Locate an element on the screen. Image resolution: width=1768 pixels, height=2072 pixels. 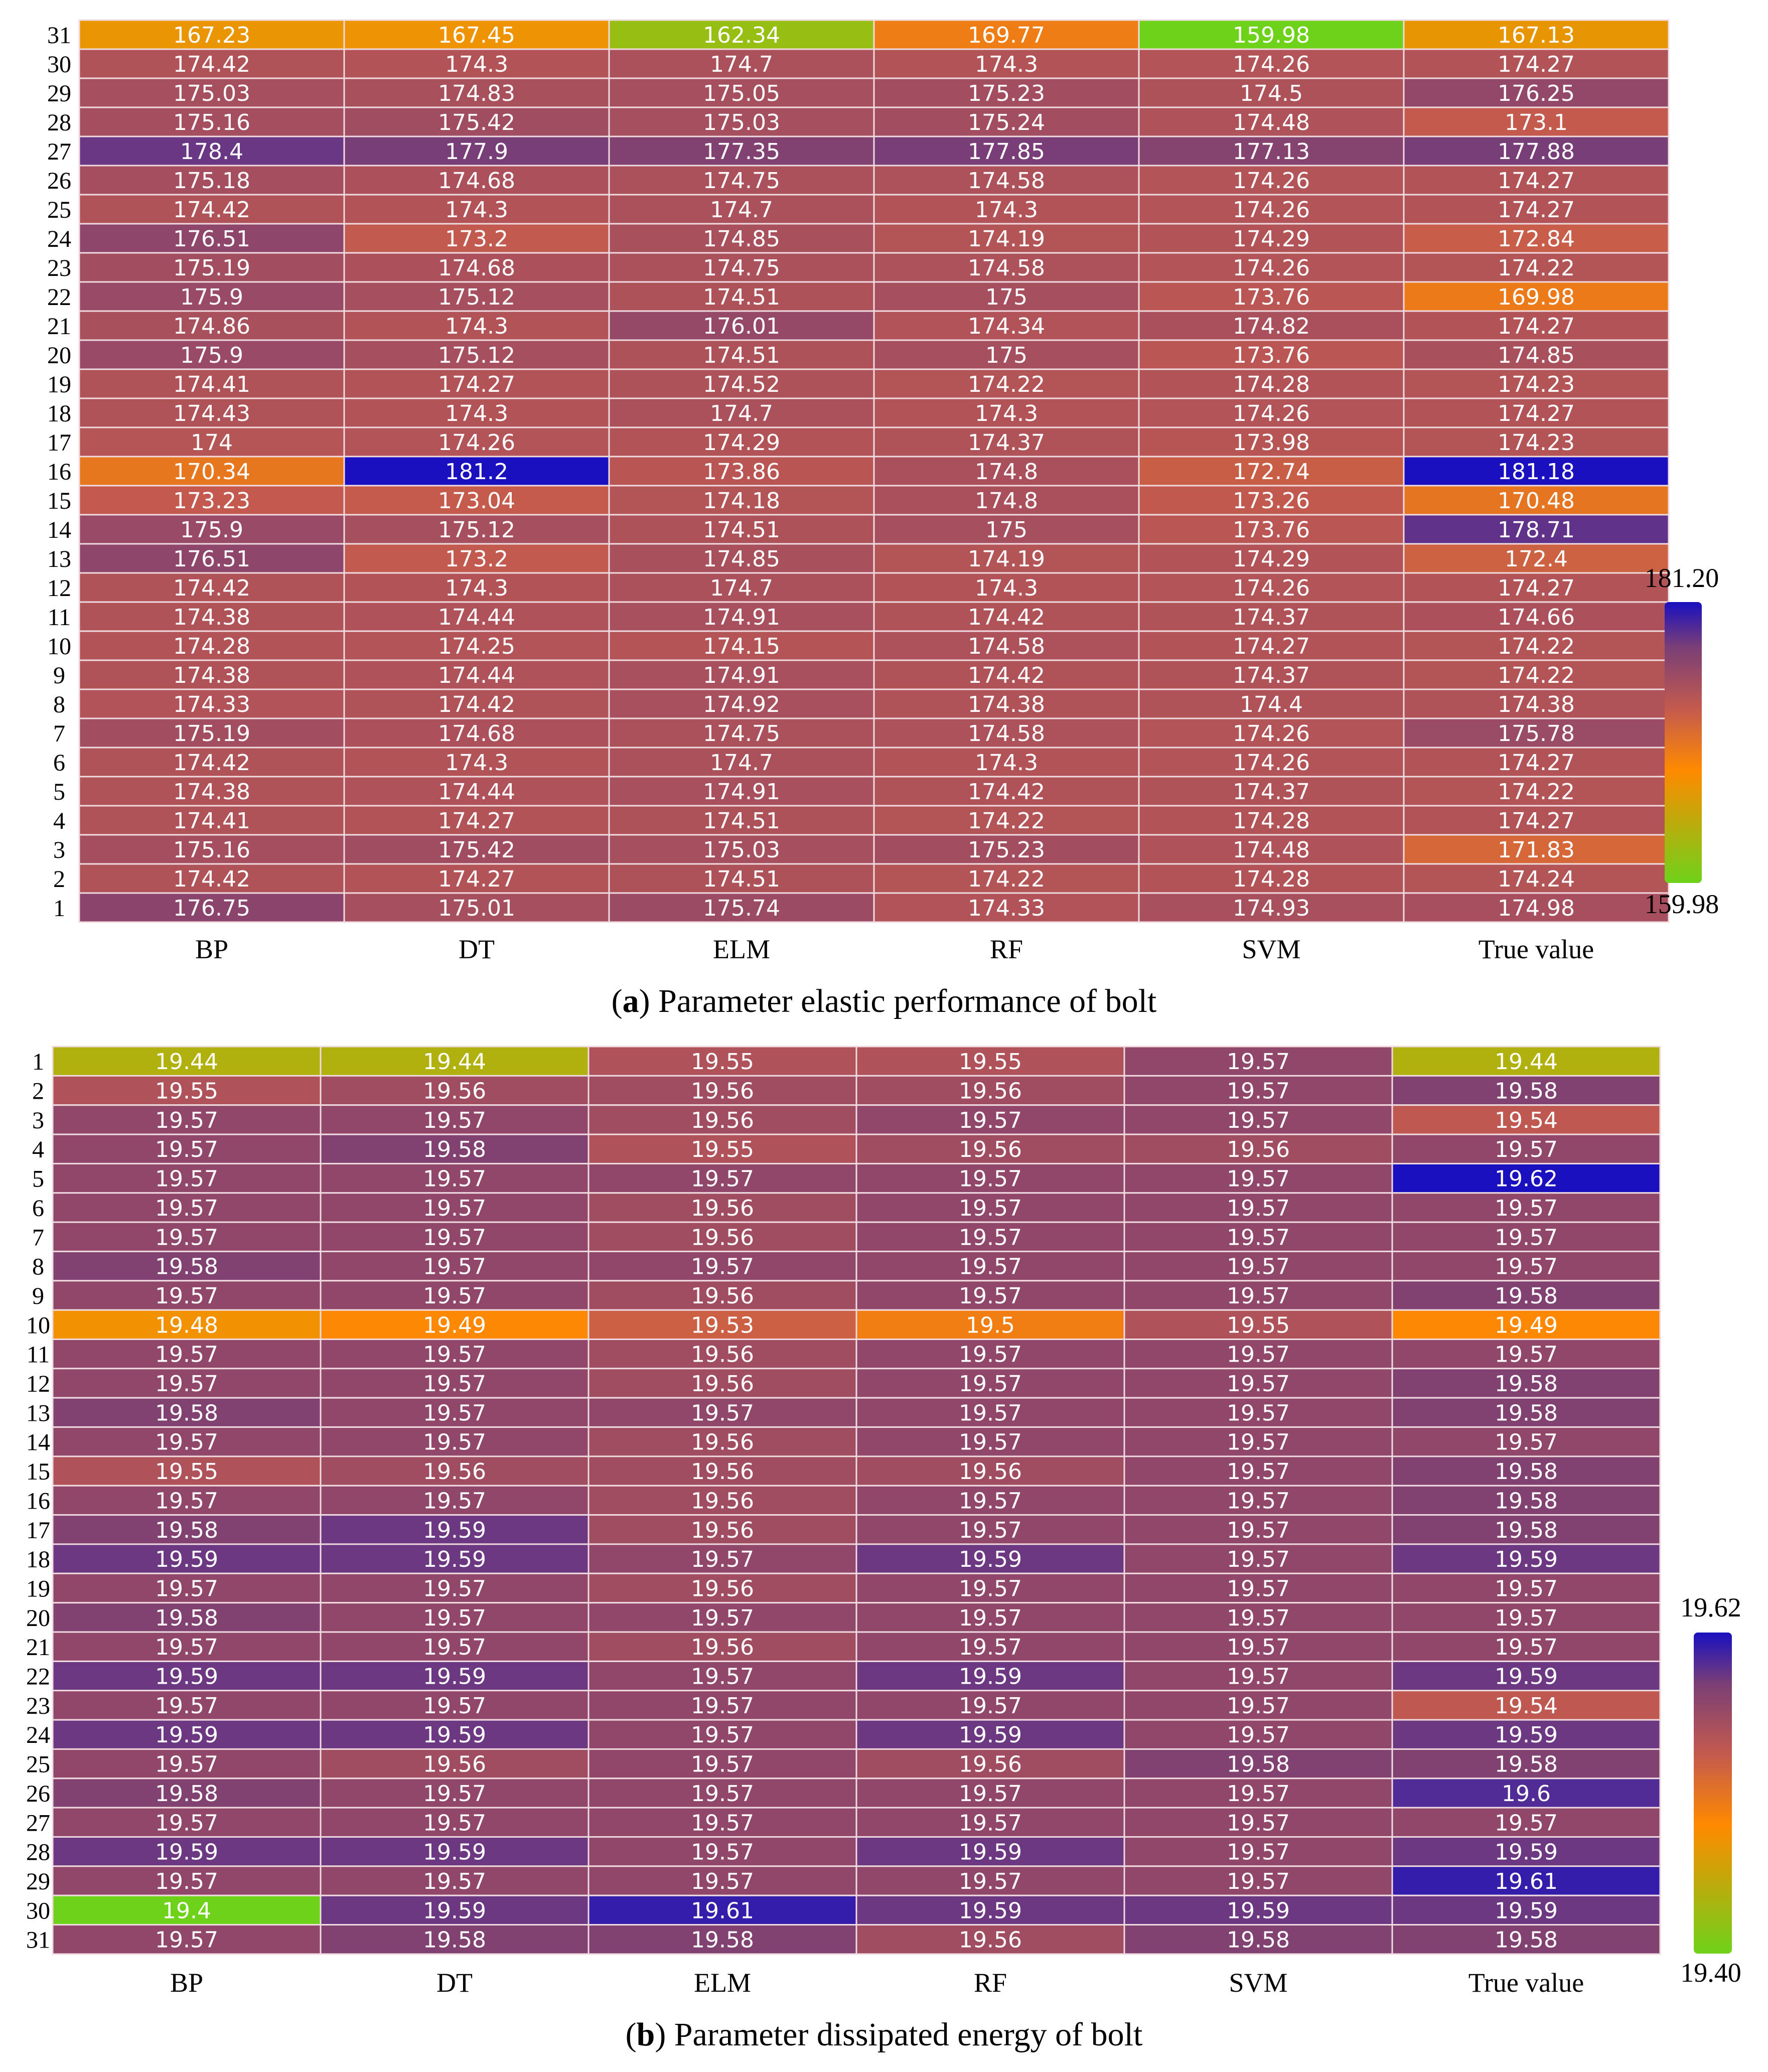
row-label: 11 is located at coordinates (60, 617).